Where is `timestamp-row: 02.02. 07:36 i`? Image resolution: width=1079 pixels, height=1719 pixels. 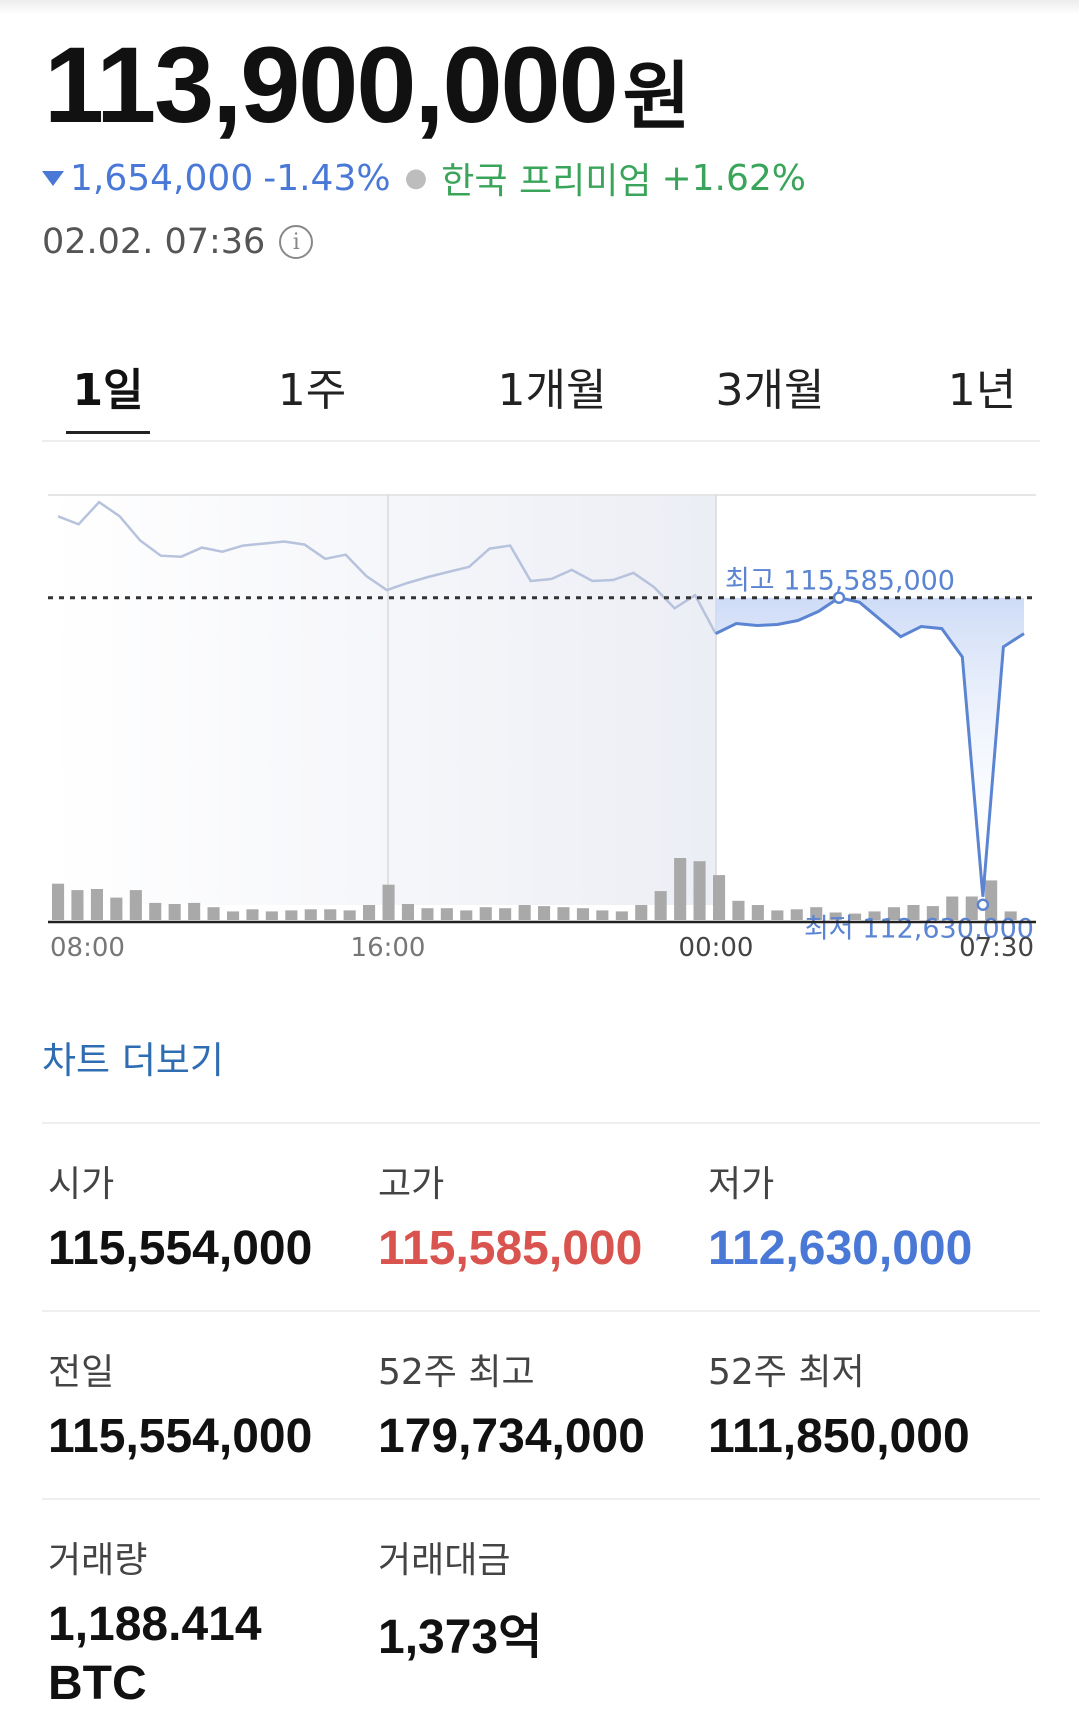
timestamp-row: 02.02. 07:36 i is located at coordinates (178, 242).